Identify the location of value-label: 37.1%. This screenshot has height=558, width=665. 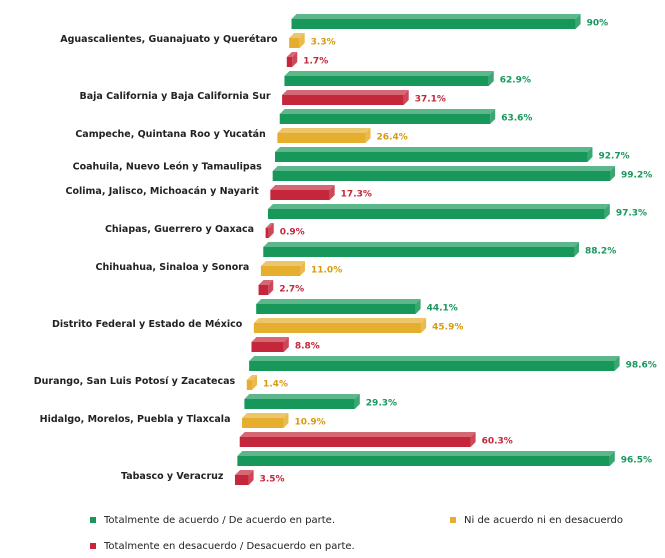
(430, 100).